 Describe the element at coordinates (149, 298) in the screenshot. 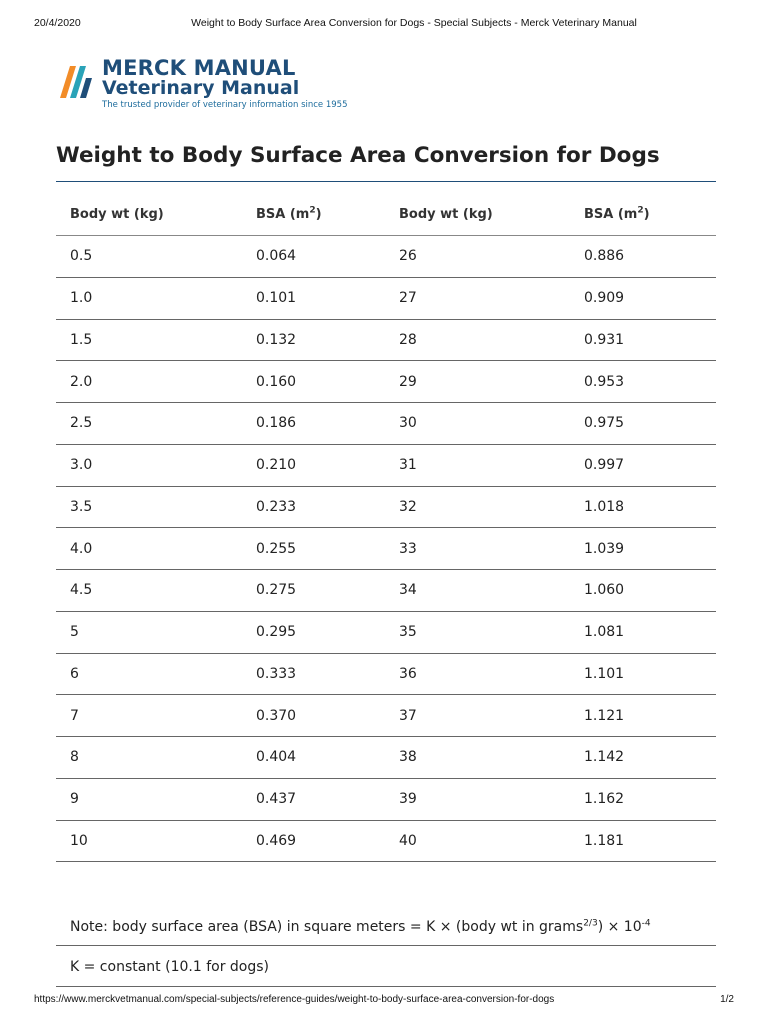

I see `body-weight-cell: 1.0` at that location.